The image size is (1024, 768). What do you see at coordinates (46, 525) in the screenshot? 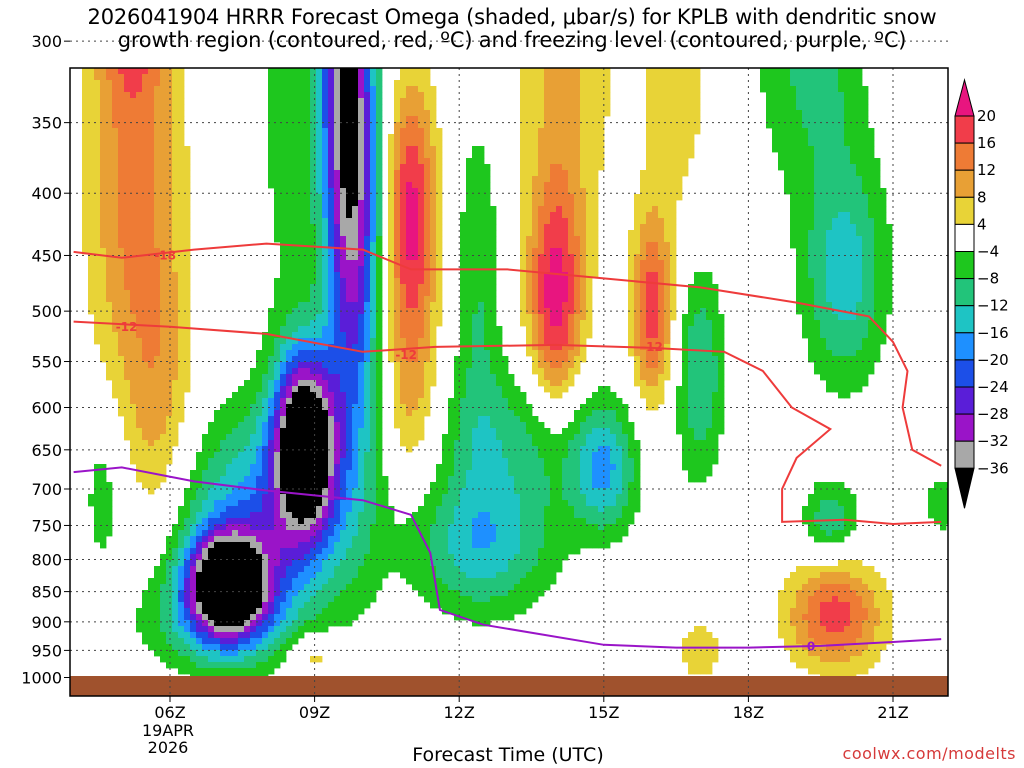
I see `y-tick-label: 750` at bounding box center [46, 525].